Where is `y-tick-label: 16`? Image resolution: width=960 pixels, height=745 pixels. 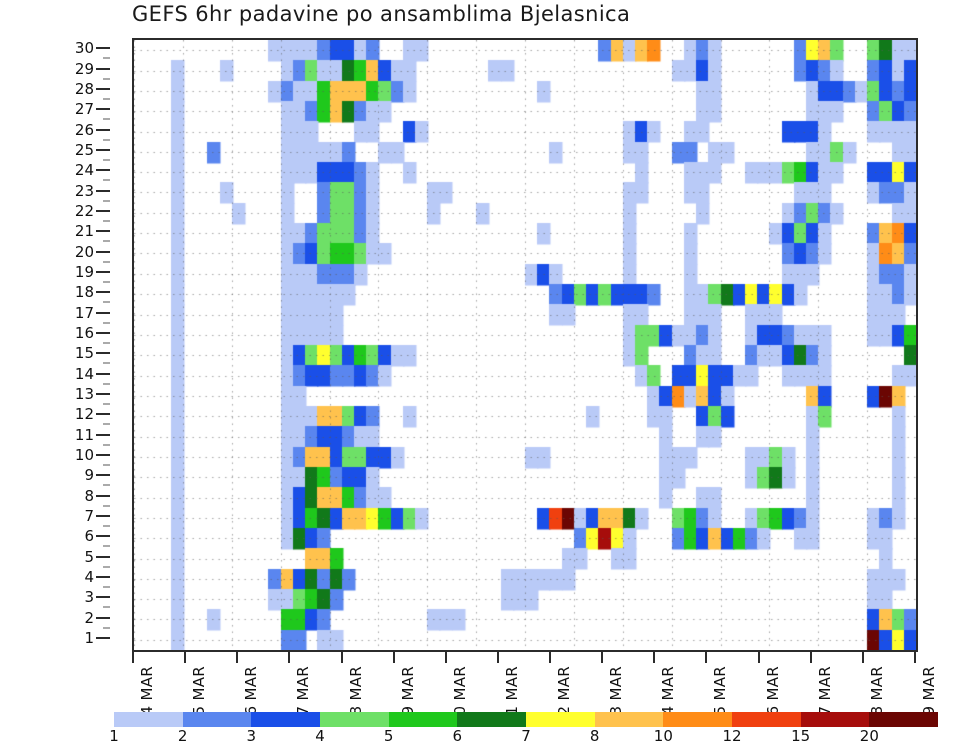 y-tick-label: 16 is located at coordinates (84, 332).